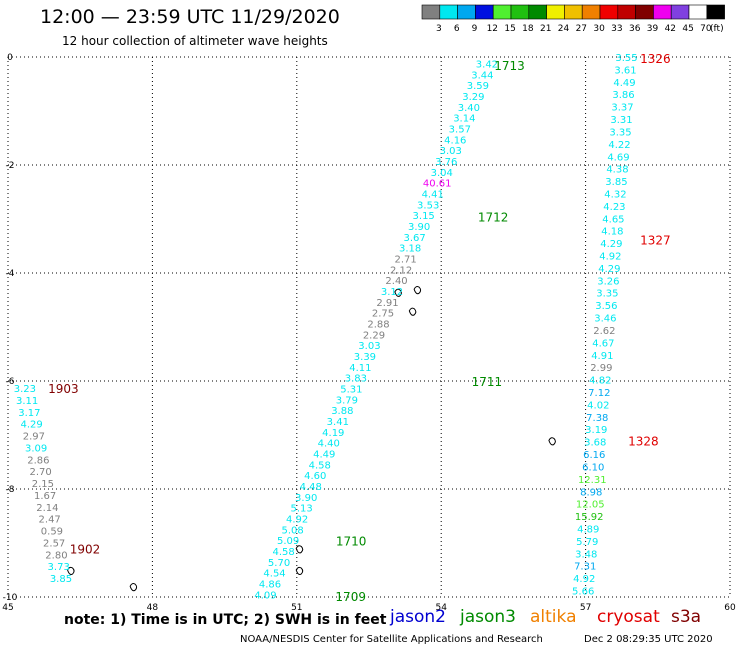  What do you see at coordinates (383, 314) in the screenshot?
I see `swh-value: 2.75` at bounding box center [383, 314].